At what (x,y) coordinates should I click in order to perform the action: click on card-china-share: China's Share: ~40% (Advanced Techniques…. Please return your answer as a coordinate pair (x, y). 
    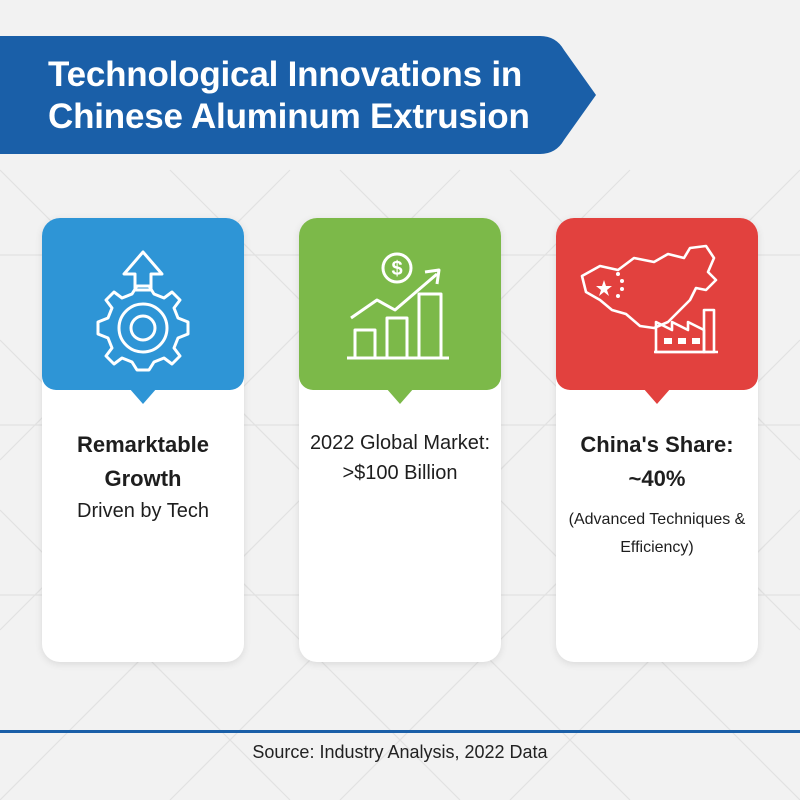
    Looking at the image, I should click on (657, 440).